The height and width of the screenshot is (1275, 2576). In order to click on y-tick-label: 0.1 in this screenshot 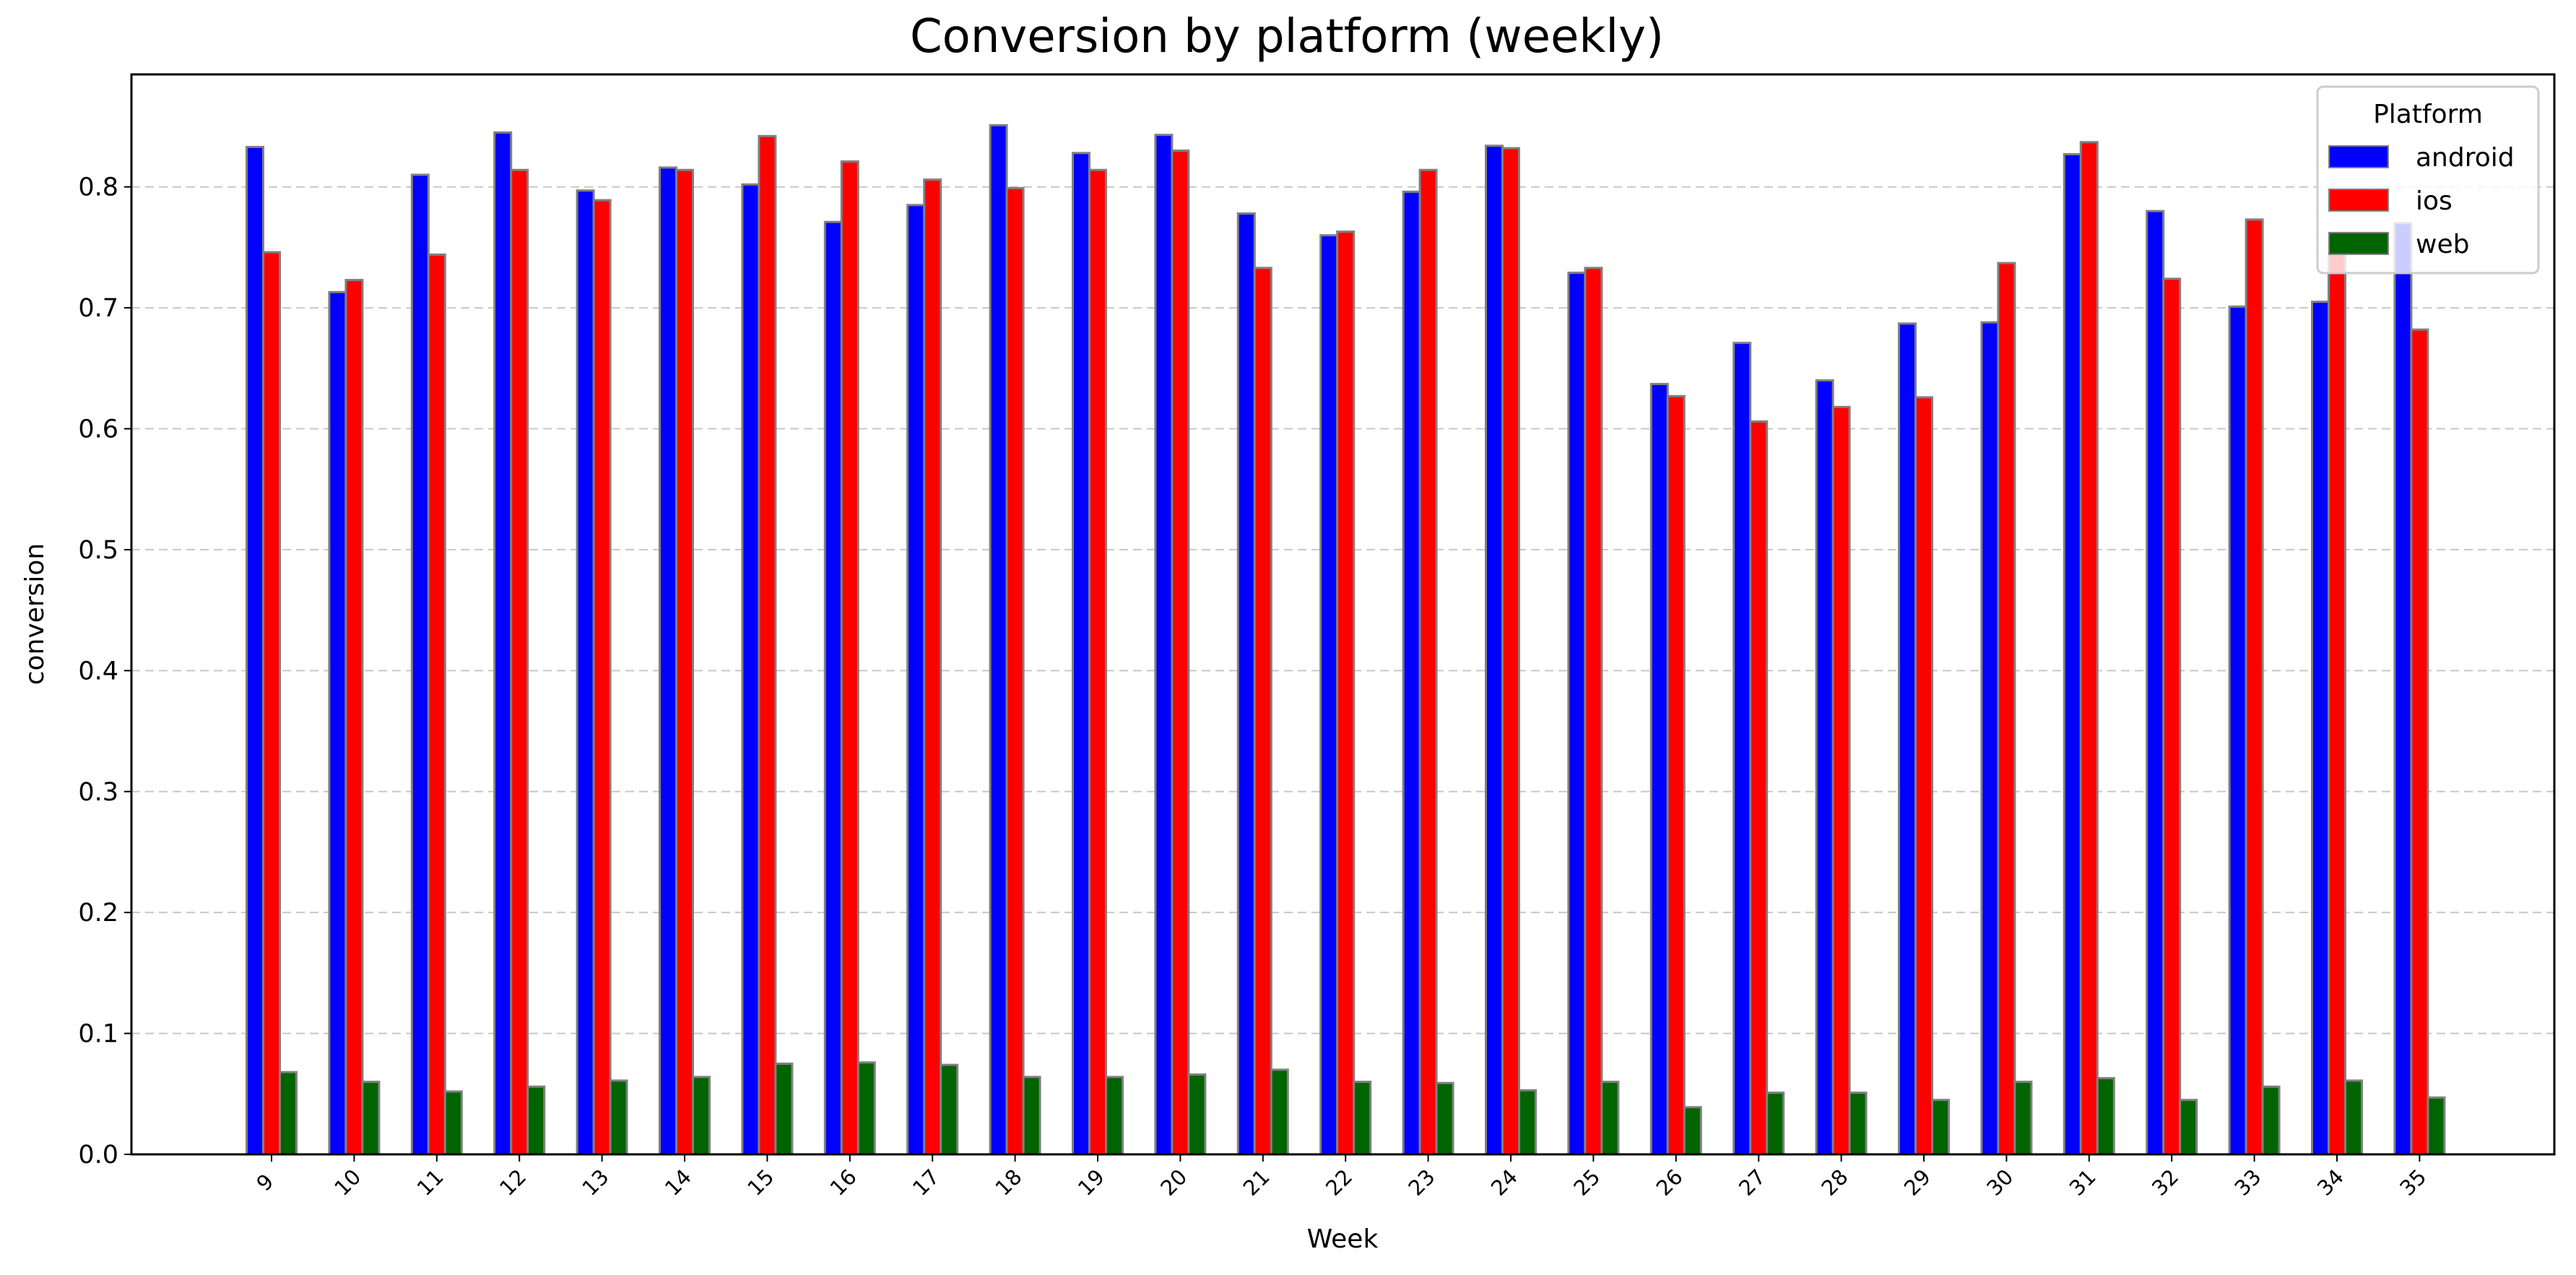, I will do `click(98, 1034)`.